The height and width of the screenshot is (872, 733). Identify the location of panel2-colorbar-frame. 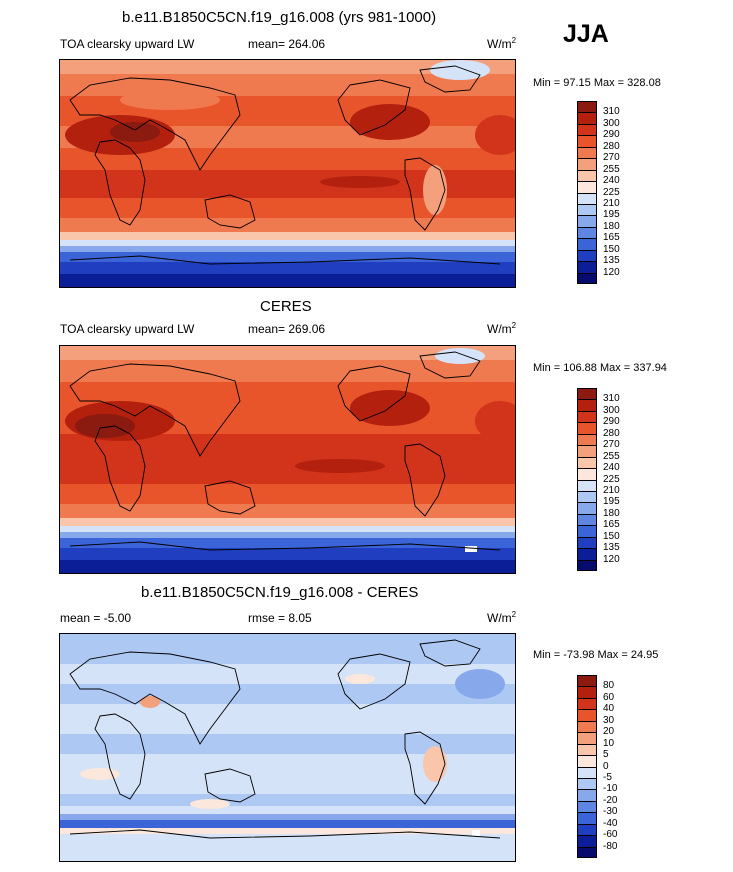
(587, 479).